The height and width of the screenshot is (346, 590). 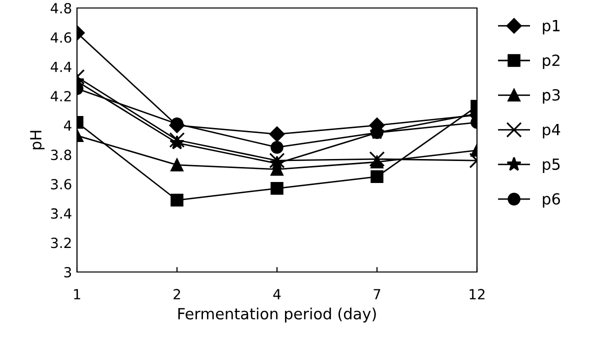 I want to click on legend-label: p1, so click(x=551, y=27).